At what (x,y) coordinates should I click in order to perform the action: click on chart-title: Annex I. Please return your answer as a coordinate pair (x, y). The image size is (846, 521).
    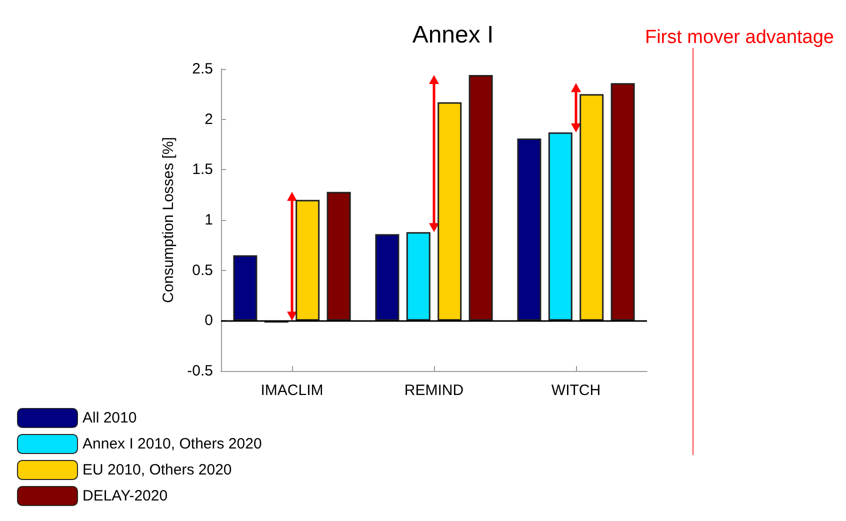
    Looking at the image, I should click on (453, 35).